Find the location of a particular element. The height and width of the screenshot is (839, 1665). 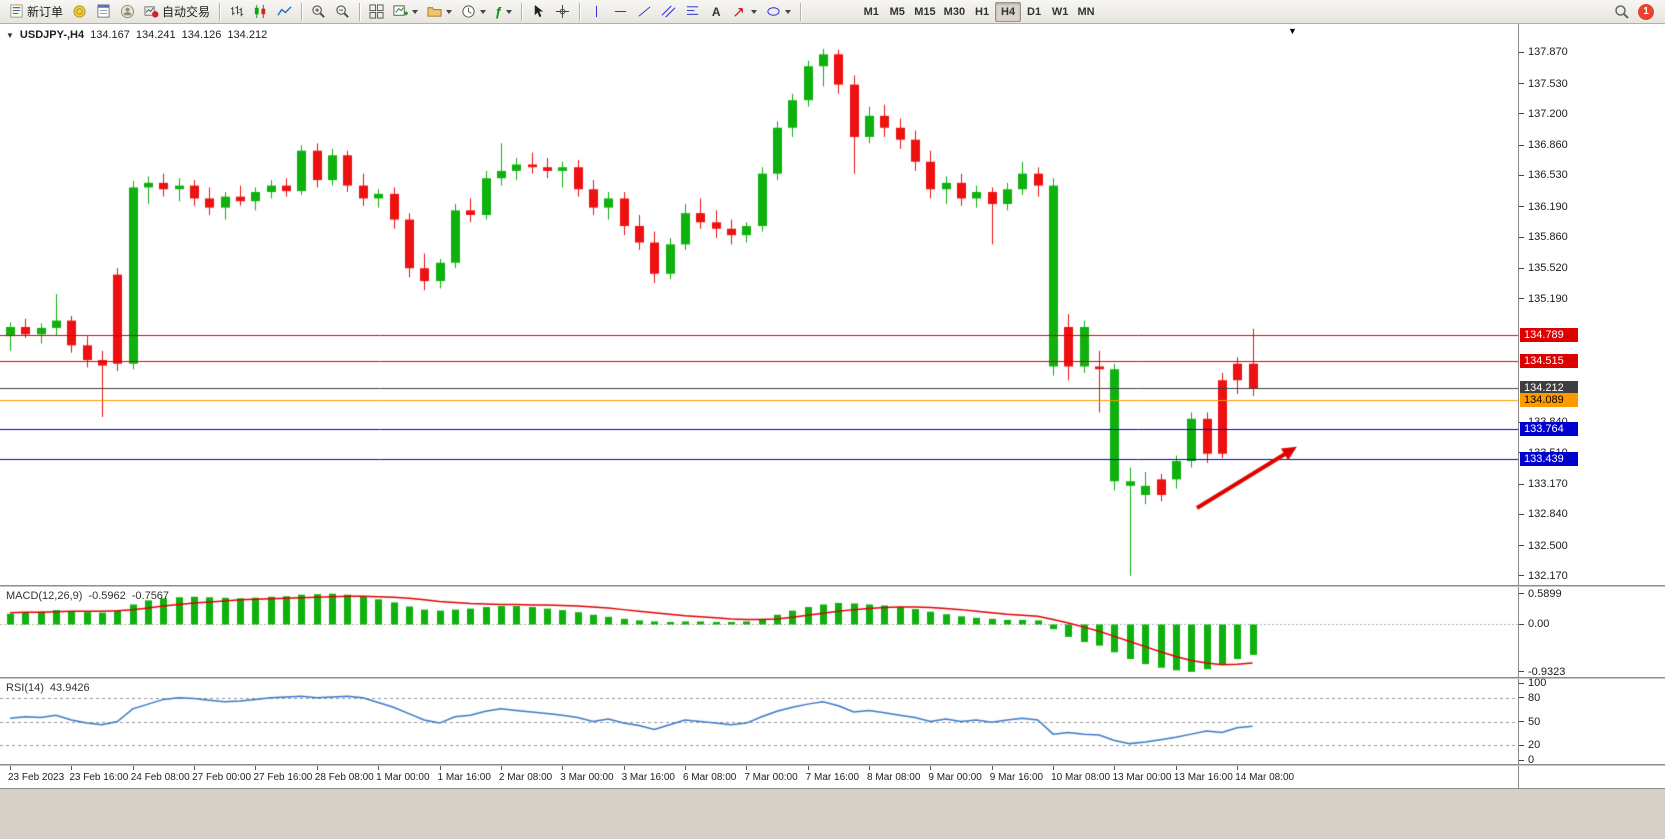

time-label: 6 Mar 08:00 is located at coordinates (709, 777).